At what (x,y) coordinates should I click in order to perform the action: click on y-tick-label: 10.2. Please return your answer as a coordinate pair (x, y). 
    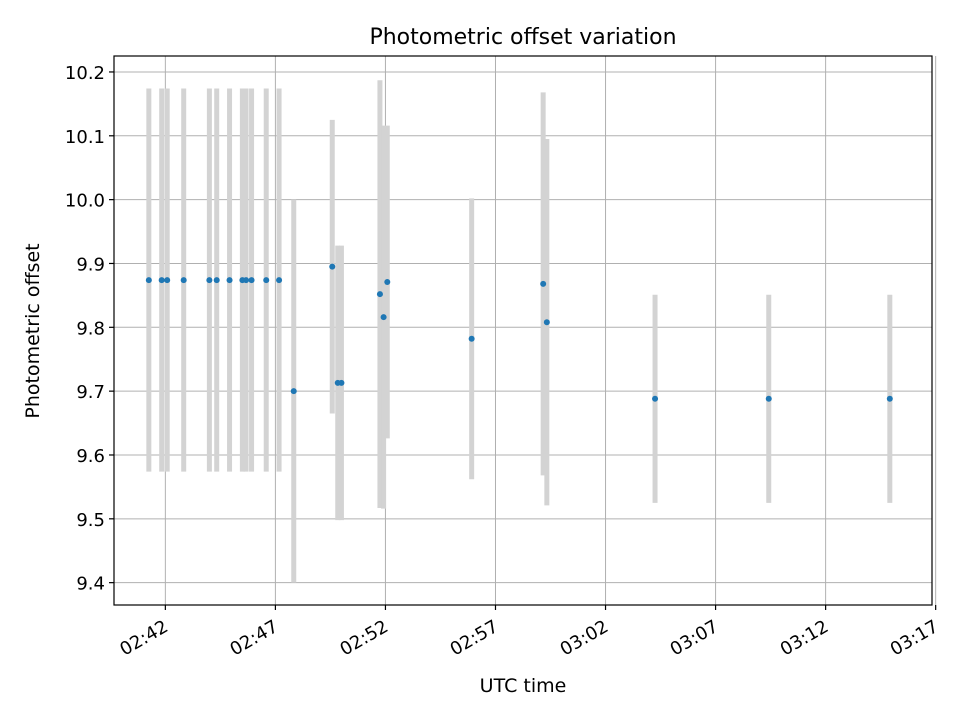
    Looking at the image, I should click on (85, 73).